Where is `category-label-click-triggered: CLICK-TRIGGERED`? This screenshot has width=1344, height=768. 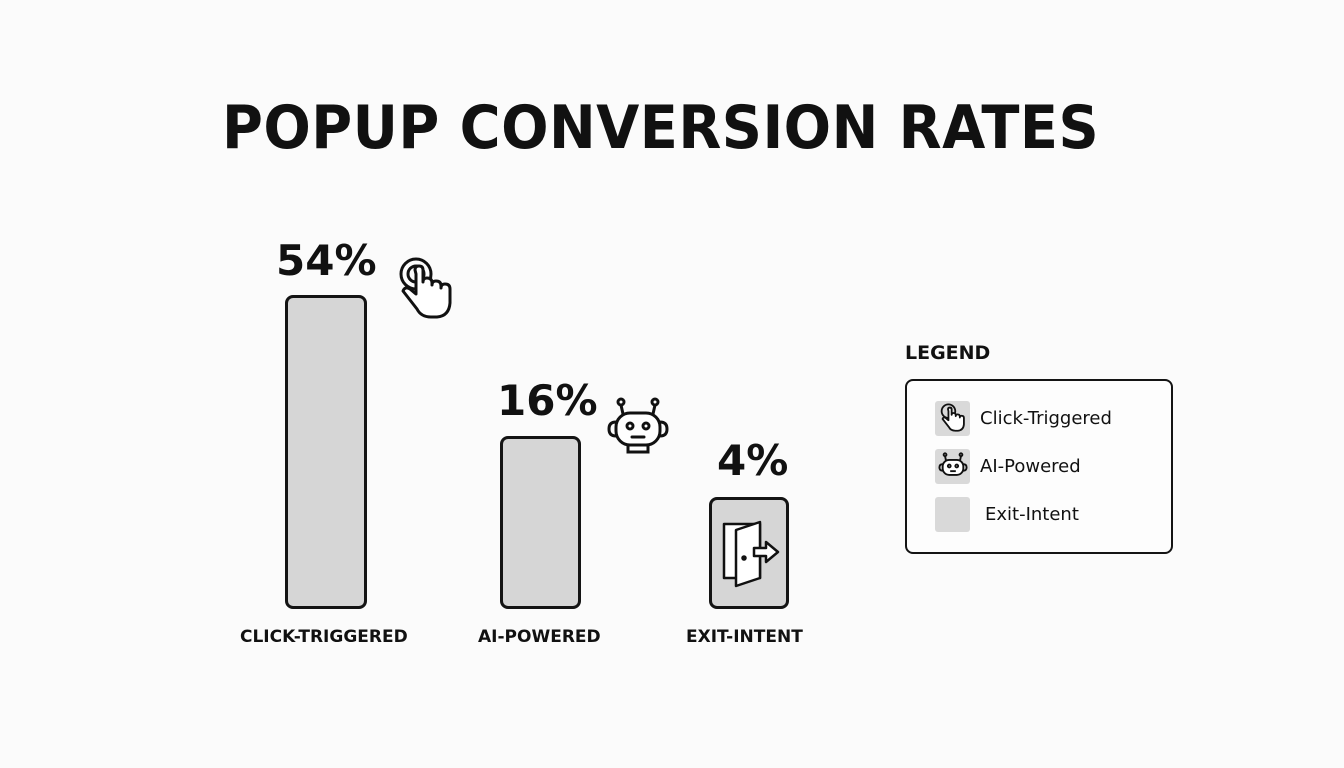
category-label-click-triggered: CLICK-TRIGGERED is located at coordinates (324, 637).